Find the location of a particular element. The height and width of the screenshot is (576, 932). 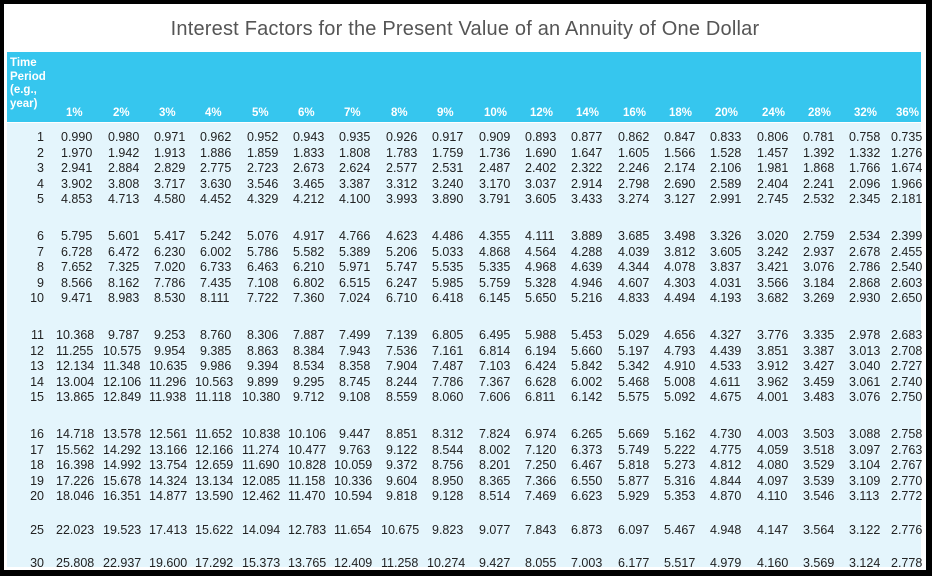

factor-cell: 3.717 is located at coordinates (170, 183).